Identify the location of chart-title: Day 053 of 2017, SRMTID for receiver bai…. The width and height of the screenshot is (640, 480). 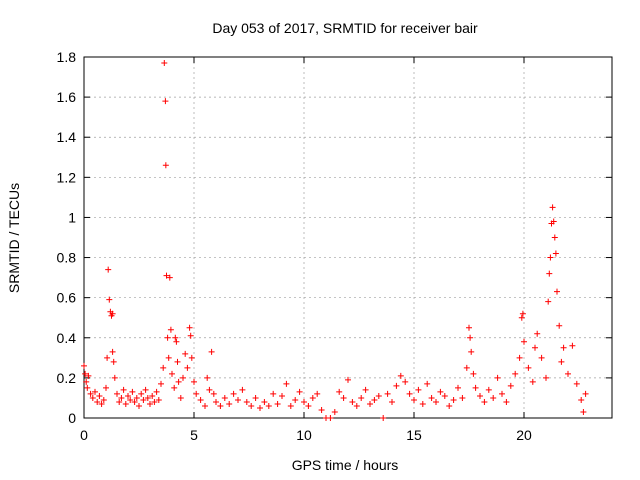
(345, 28).